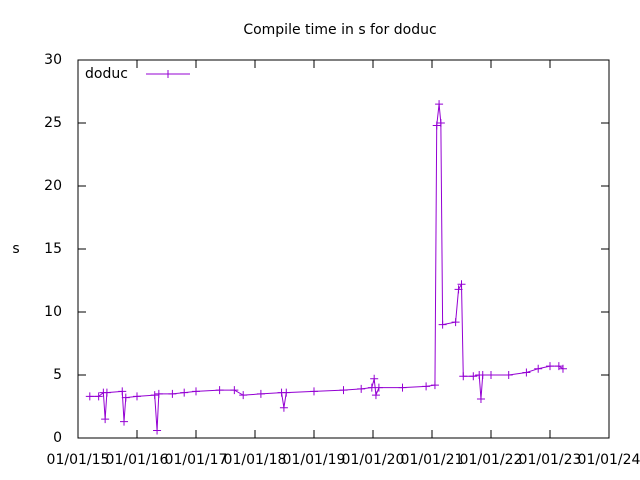 The image size is (640, 480). I want to click on y-tick-label: 30, so click(53, 60).